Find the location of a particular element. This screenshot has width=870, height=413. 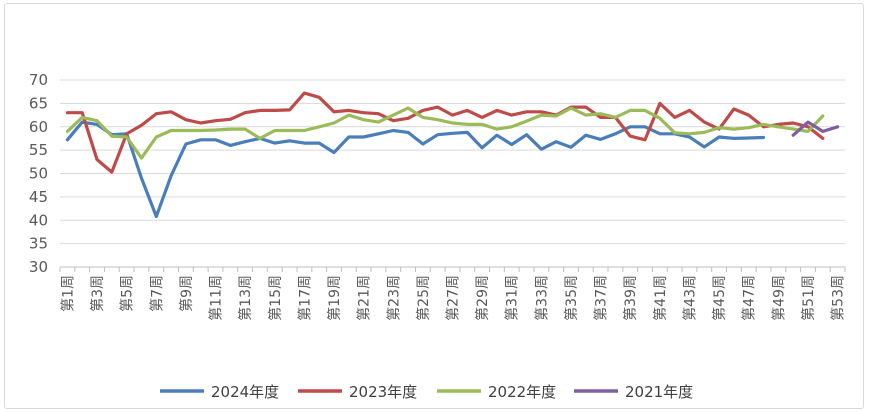

x-tick-label: 第53周 is located at coordinates (838, 298).